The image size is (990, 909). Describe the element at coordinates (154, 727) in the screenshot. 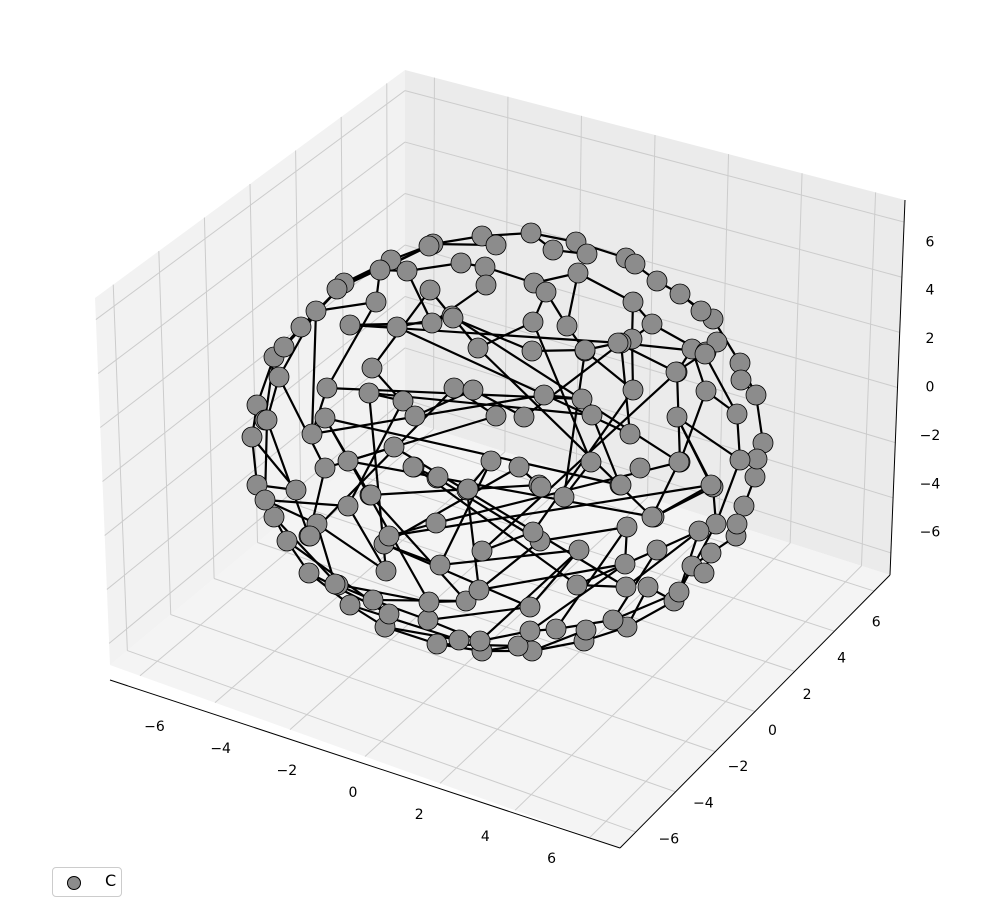

I see `x-tick-label-0: −6` at that location.